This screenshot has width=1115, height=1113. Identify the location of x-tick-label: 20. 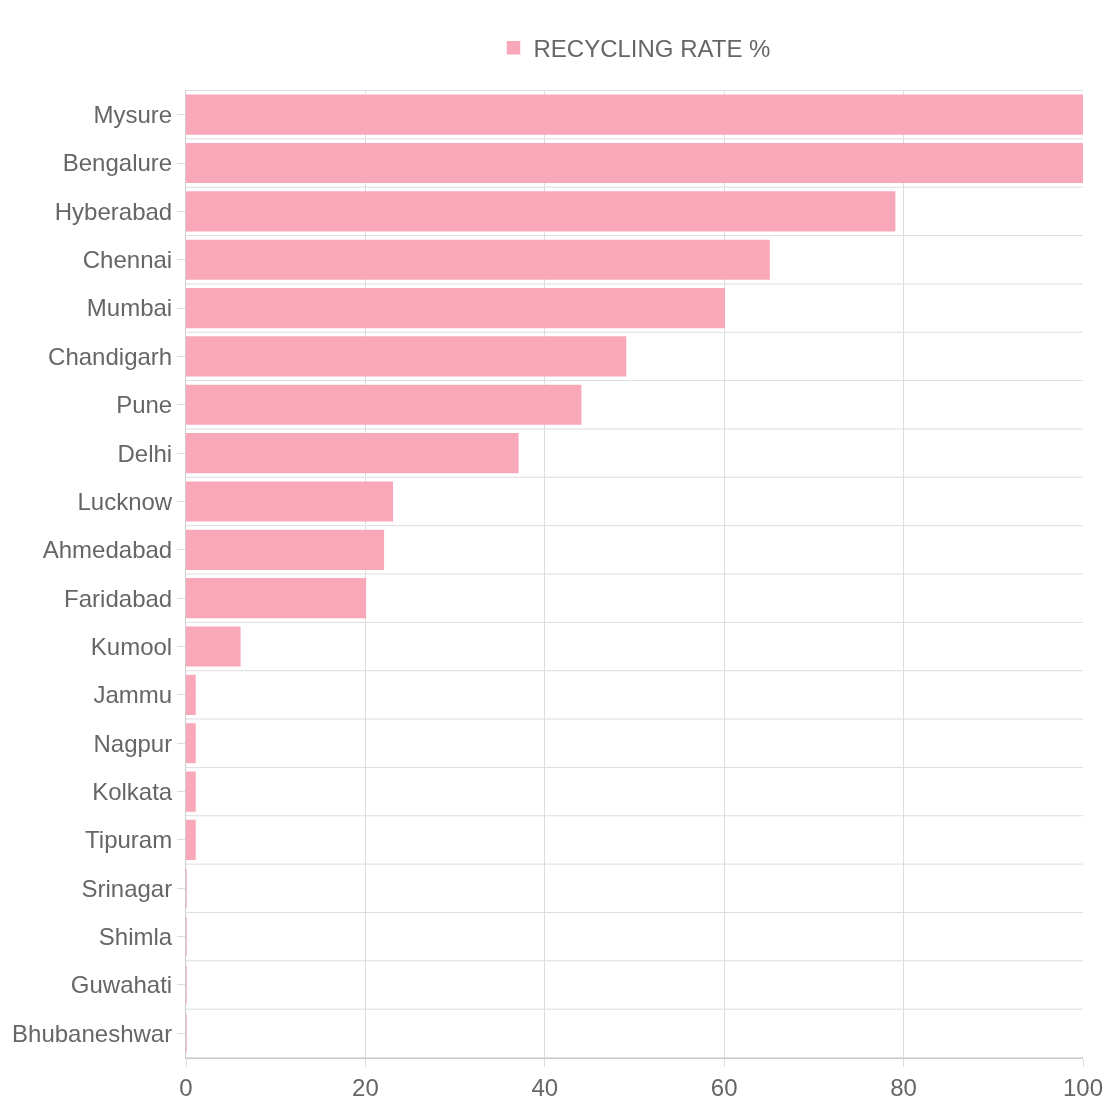
(365, 1087).